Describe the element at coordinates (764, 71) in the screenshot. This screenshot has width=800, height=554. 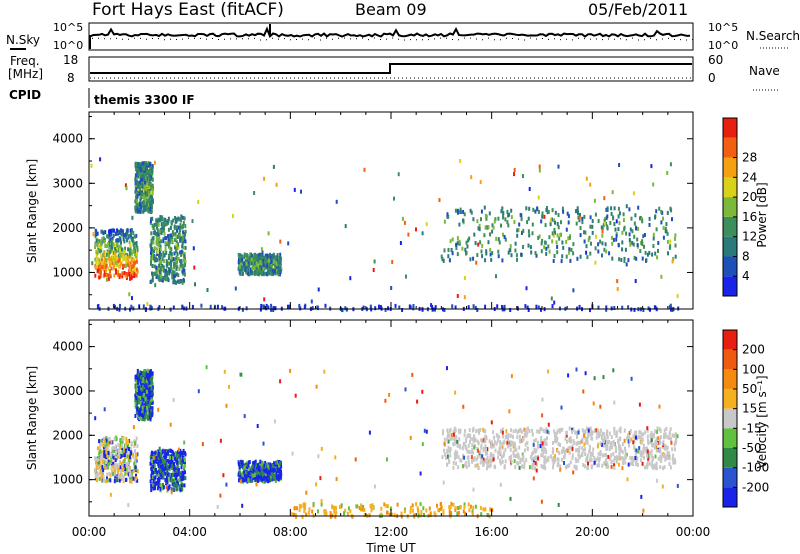
I see `nave-label: Nave` at that location.